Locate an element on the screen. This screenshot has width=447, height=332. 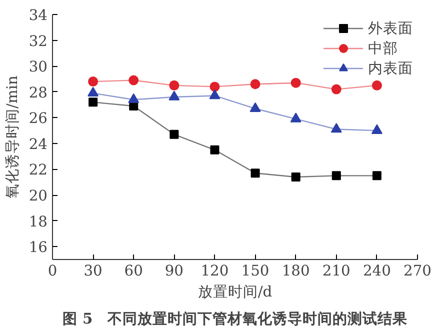
y-tick-label: 28 is located at coordinates (38, 93).